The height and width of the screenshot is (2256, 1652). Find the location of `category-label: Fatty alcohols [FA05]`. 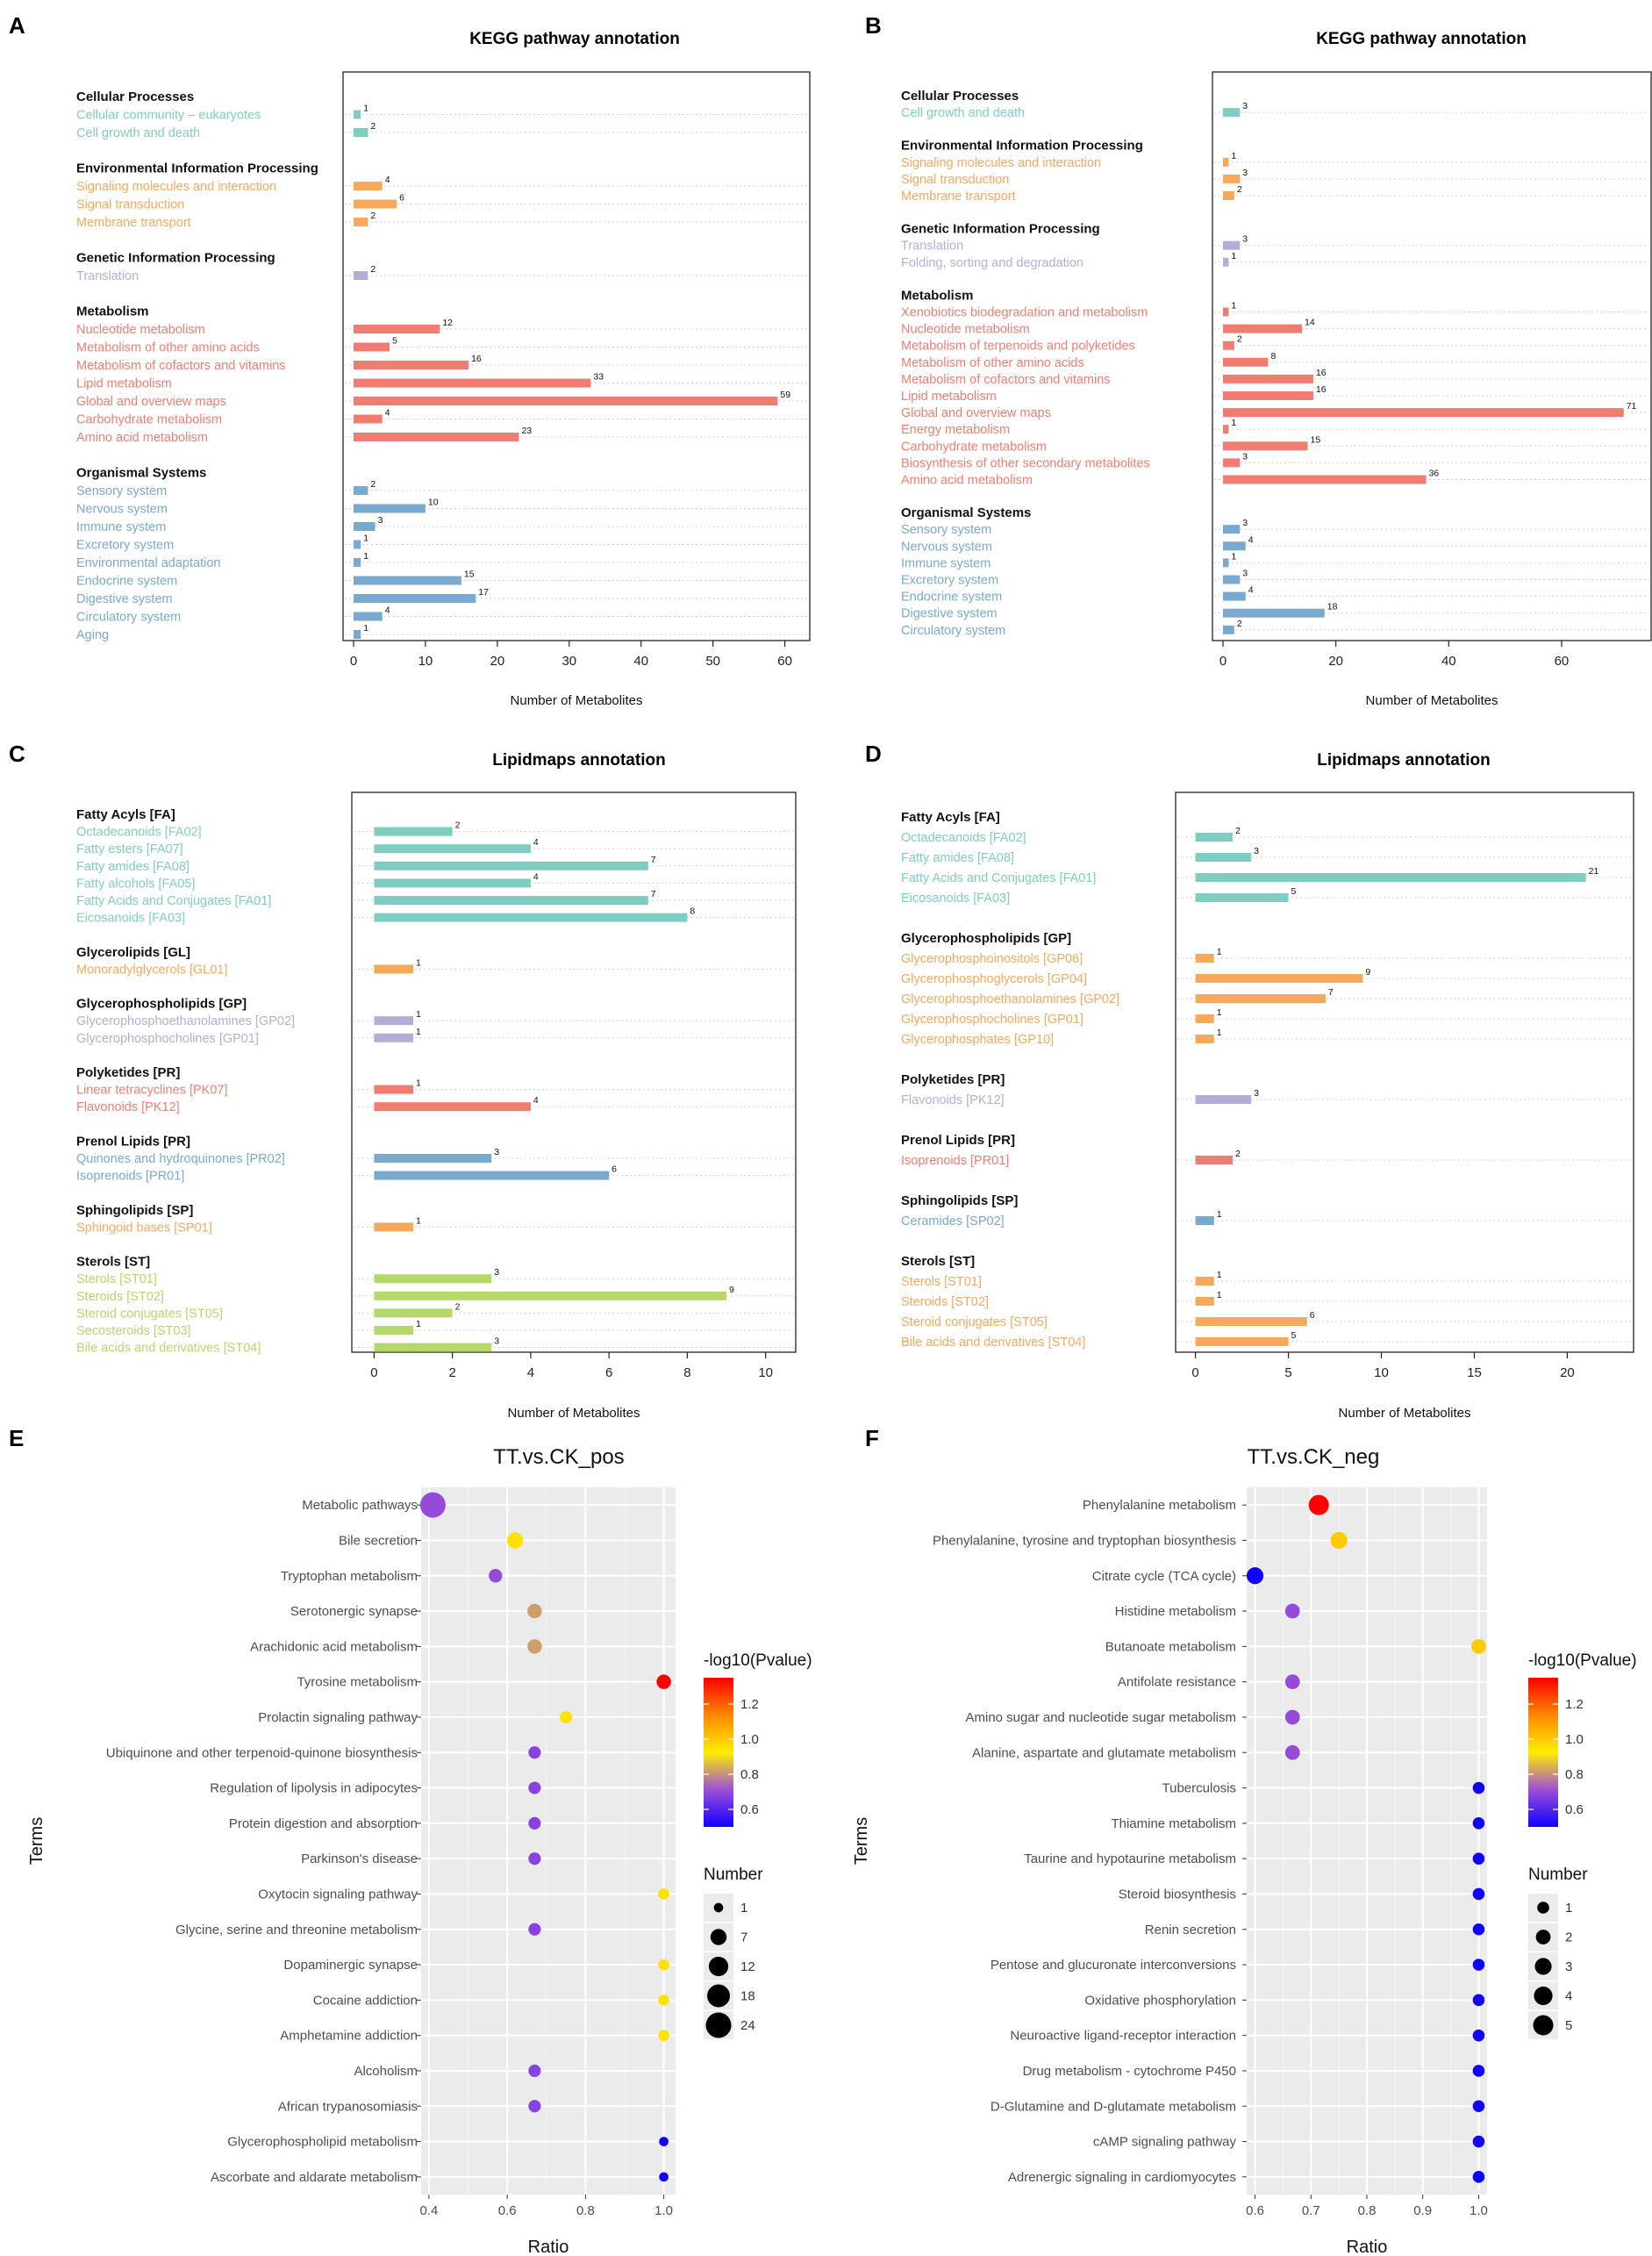

category-label: Fatty alcohols [FA05] is located at coordinates (136, 884).